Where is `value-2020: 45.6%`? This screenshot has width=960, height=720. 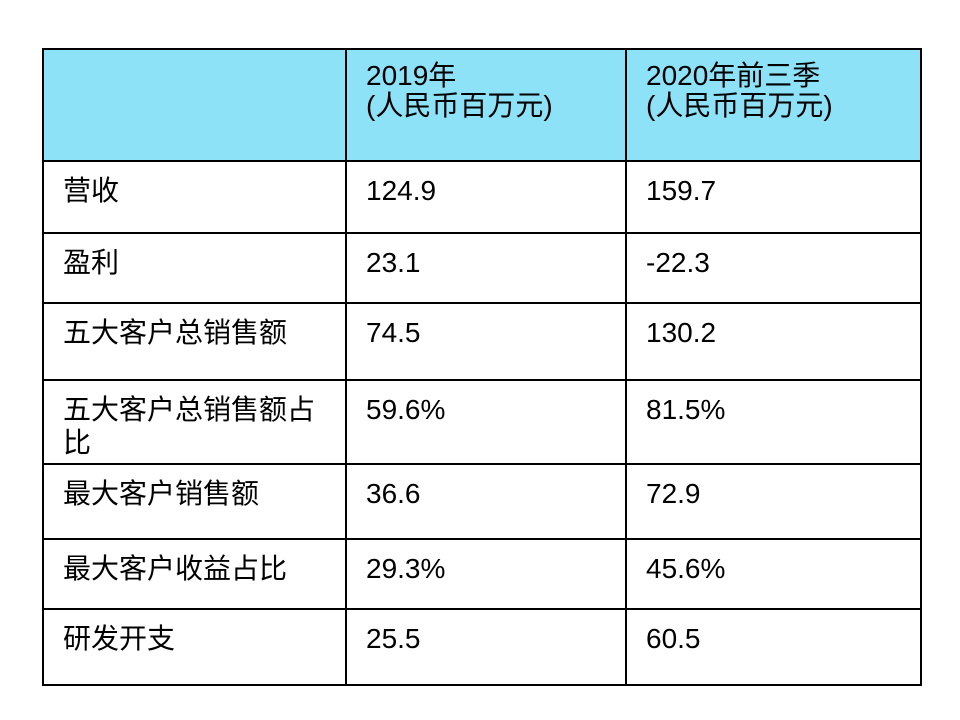
value-2020: 45.6% is located at coordinates (773, 574).